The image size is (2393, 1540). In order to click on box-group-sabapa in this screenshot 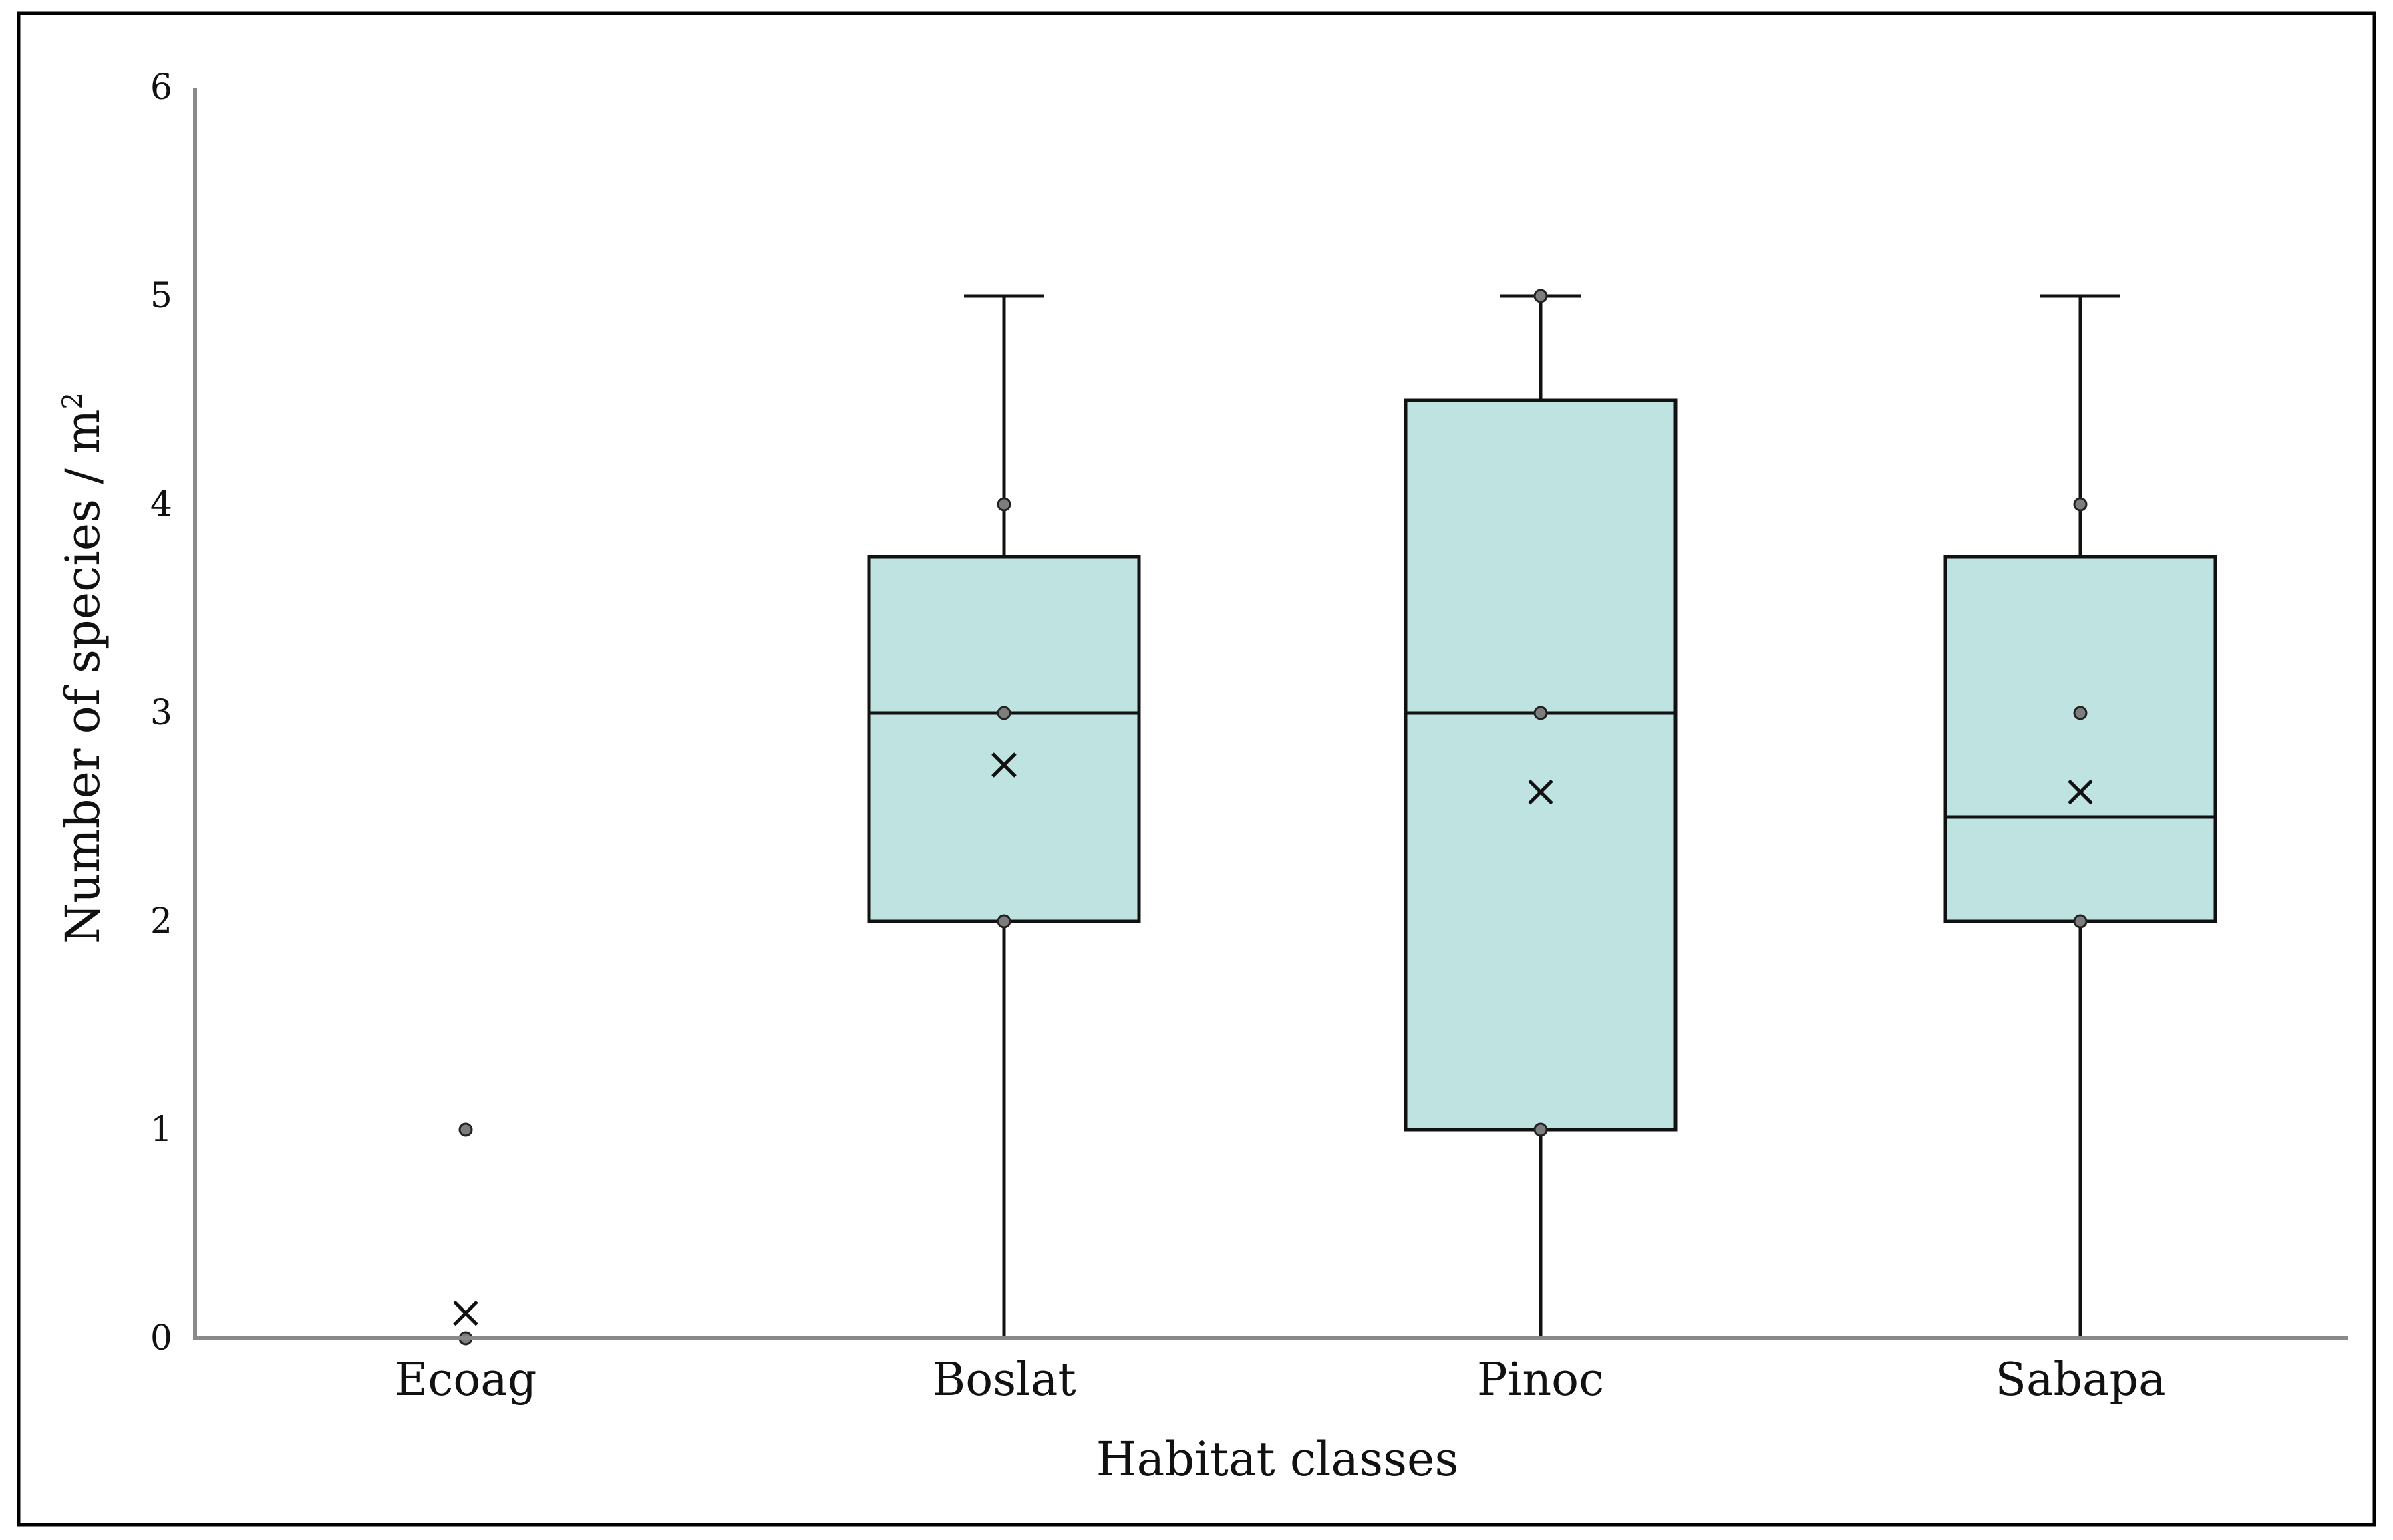, I will do `click(2080, 817)`.